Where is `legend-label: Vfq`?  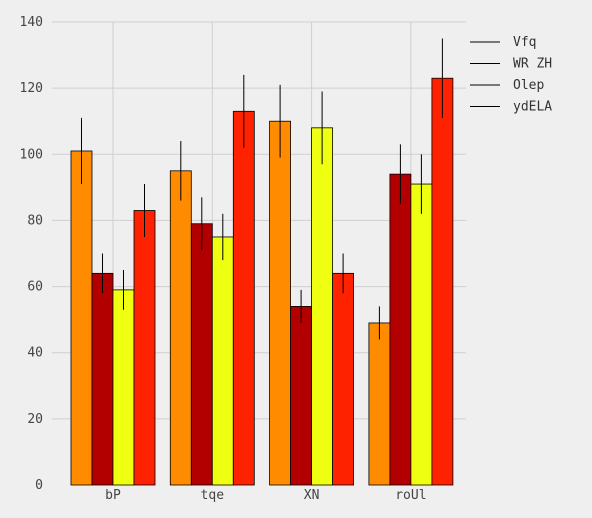 legend-label: Vfq is located at coordinates (524, 42).